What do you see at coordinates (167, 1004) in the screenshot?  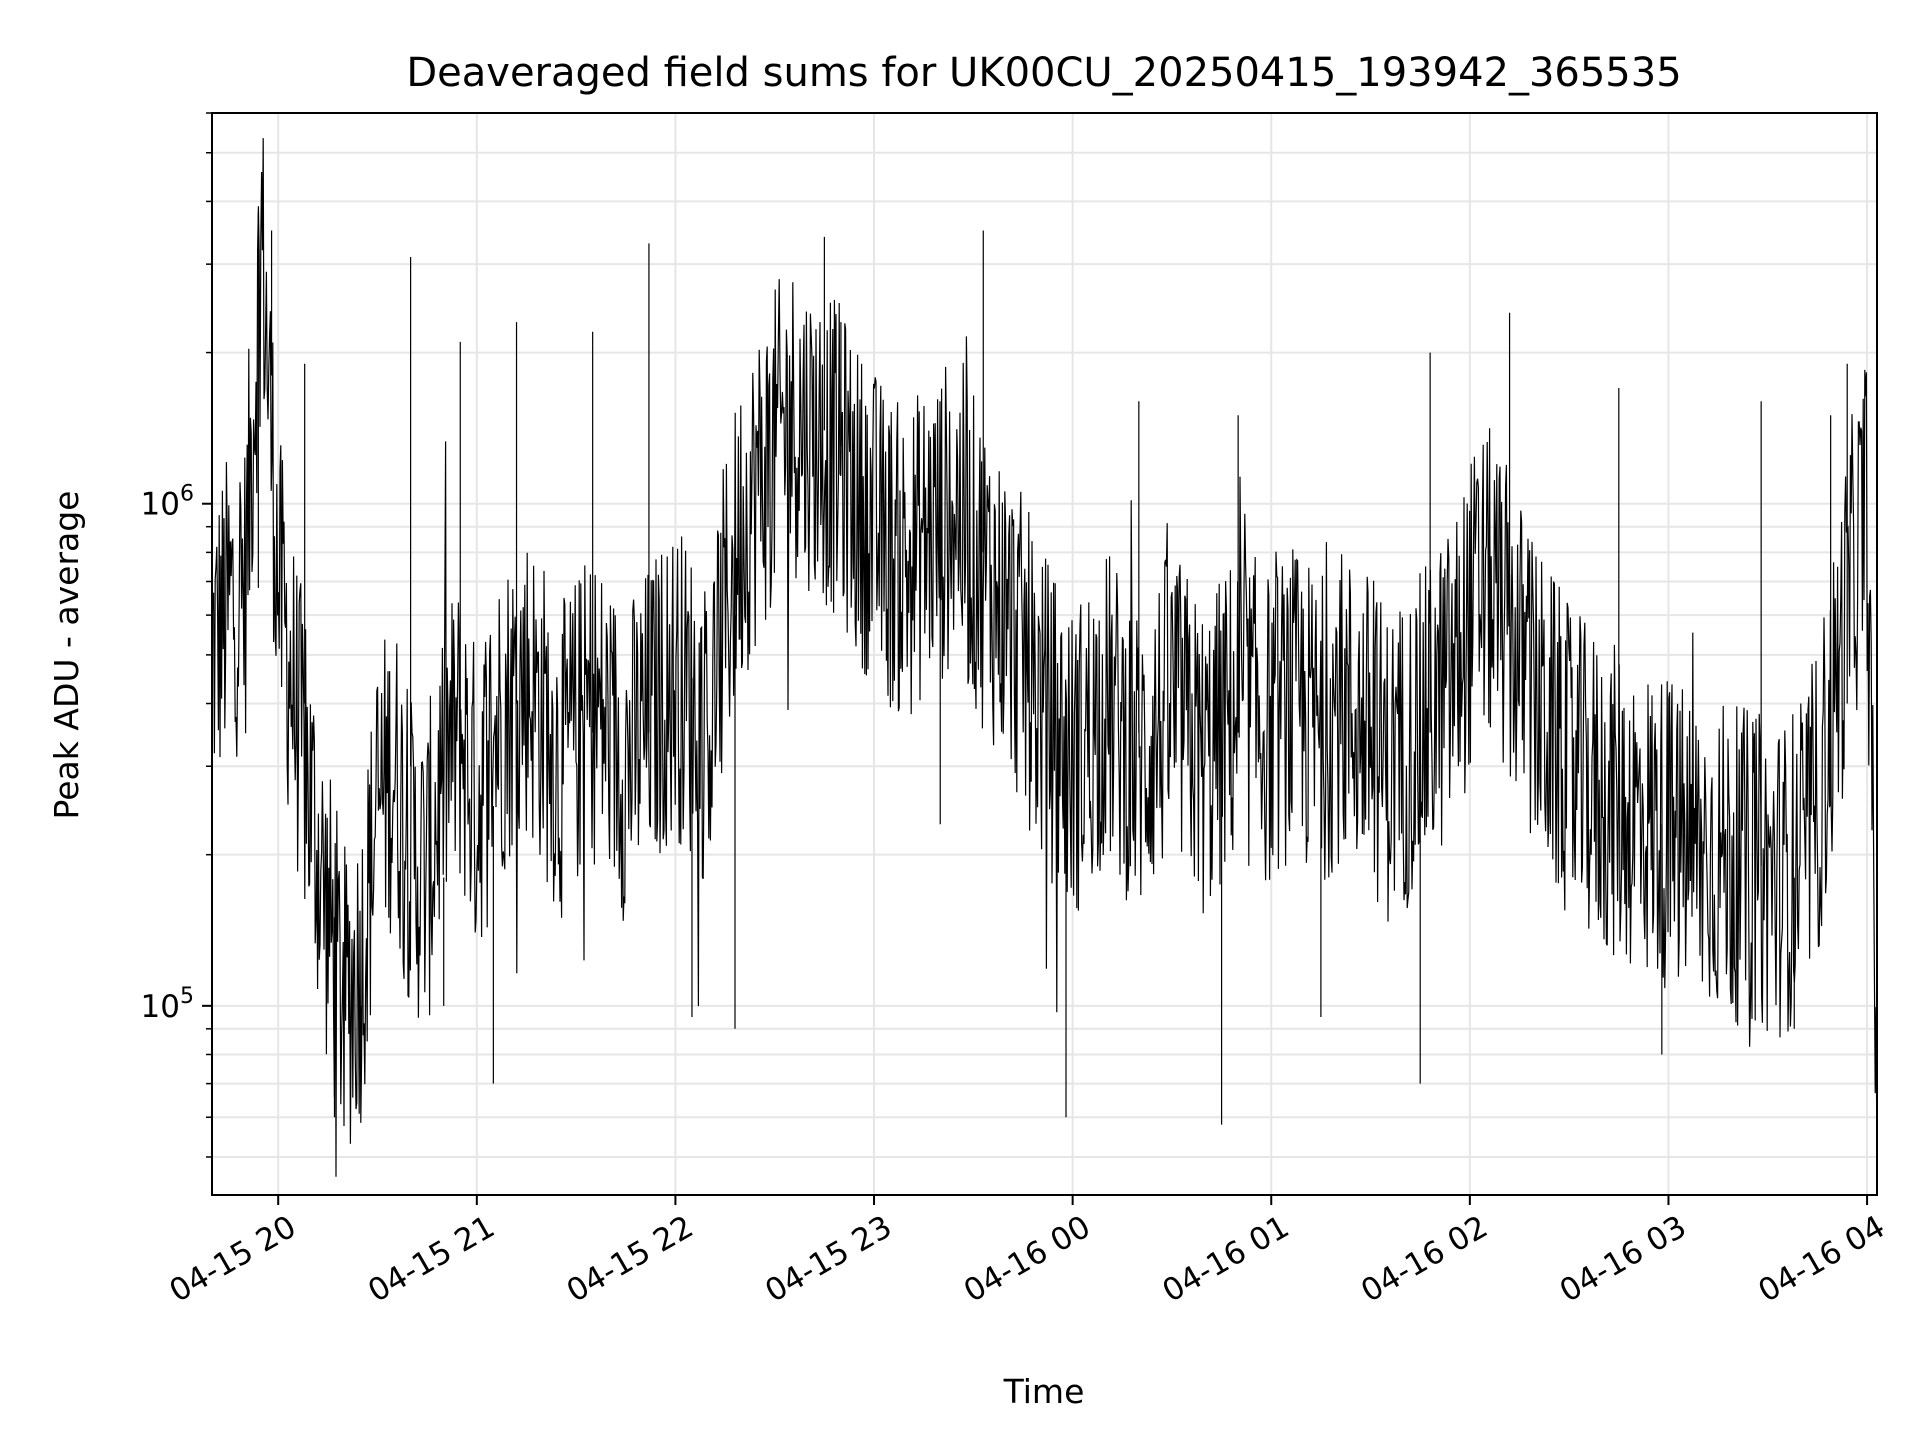 I see `y-tick-label: 10⁵` at bounding box center [167, 1004].